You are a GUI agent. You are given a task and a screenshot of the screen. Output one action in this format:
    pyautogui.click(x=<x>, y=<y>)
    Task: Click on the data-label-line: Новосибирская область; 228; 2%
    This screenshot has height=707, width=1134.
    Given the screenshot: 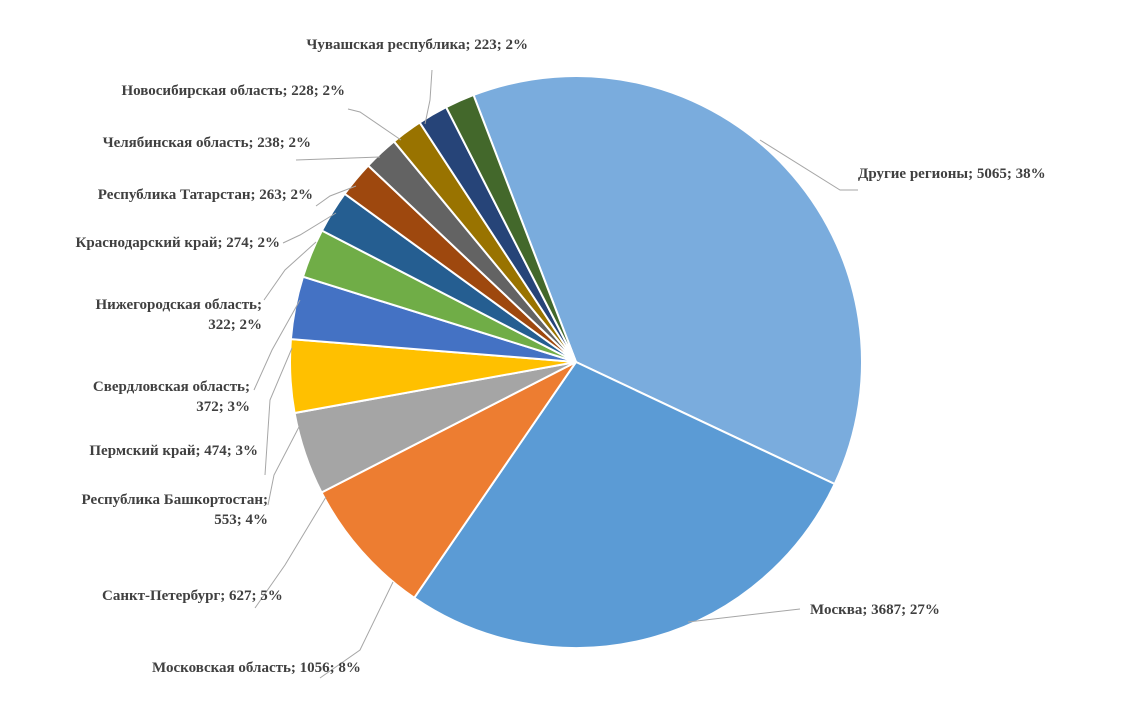 What is the action you would take?
    pyautogui.click(x=233, y=91)
    